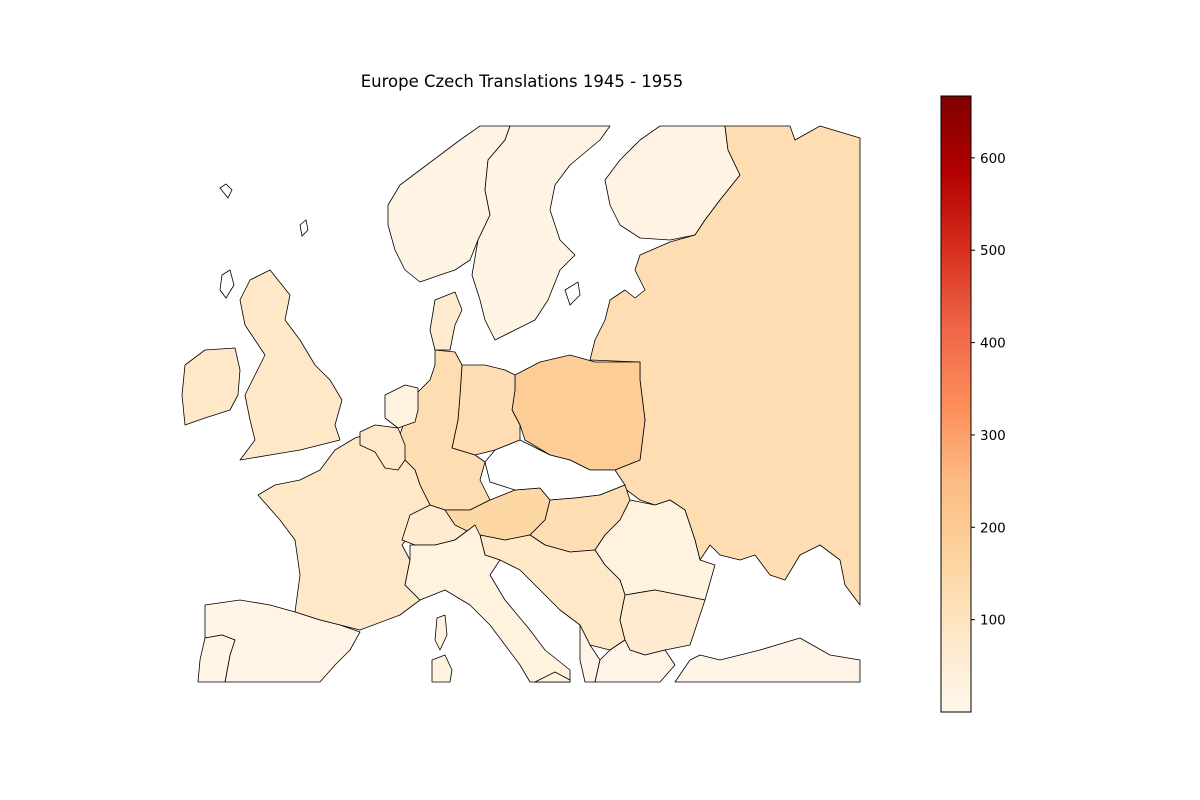 This screenshot has height=800, width=1200. I want to click on region-turkey, so click(767, 660).